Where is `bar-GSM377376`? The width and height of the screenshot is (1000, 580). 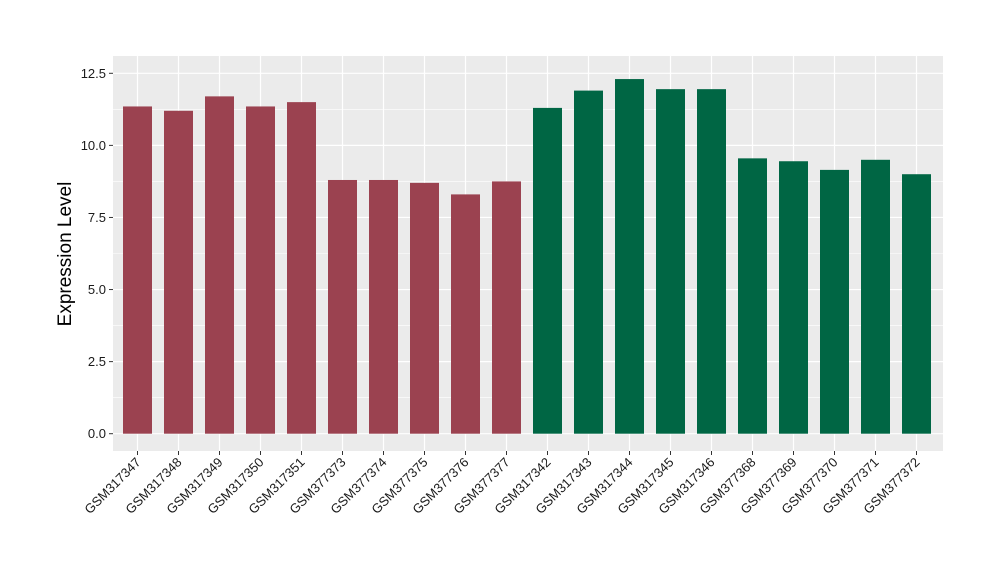 bar-GSM377376 is located at coordinates (465, 314).